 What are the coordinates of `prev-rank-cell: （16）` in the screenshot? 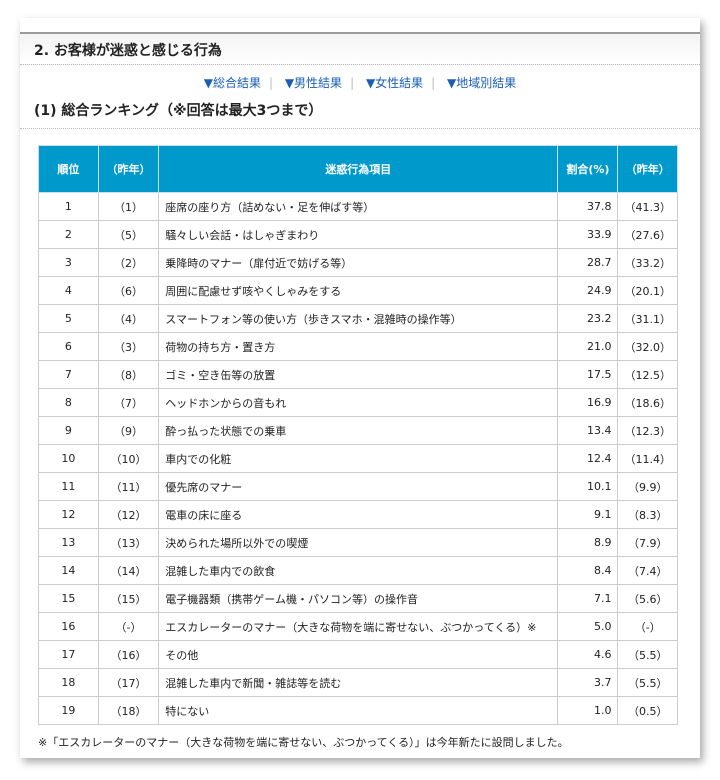 It's located at (128, 654).